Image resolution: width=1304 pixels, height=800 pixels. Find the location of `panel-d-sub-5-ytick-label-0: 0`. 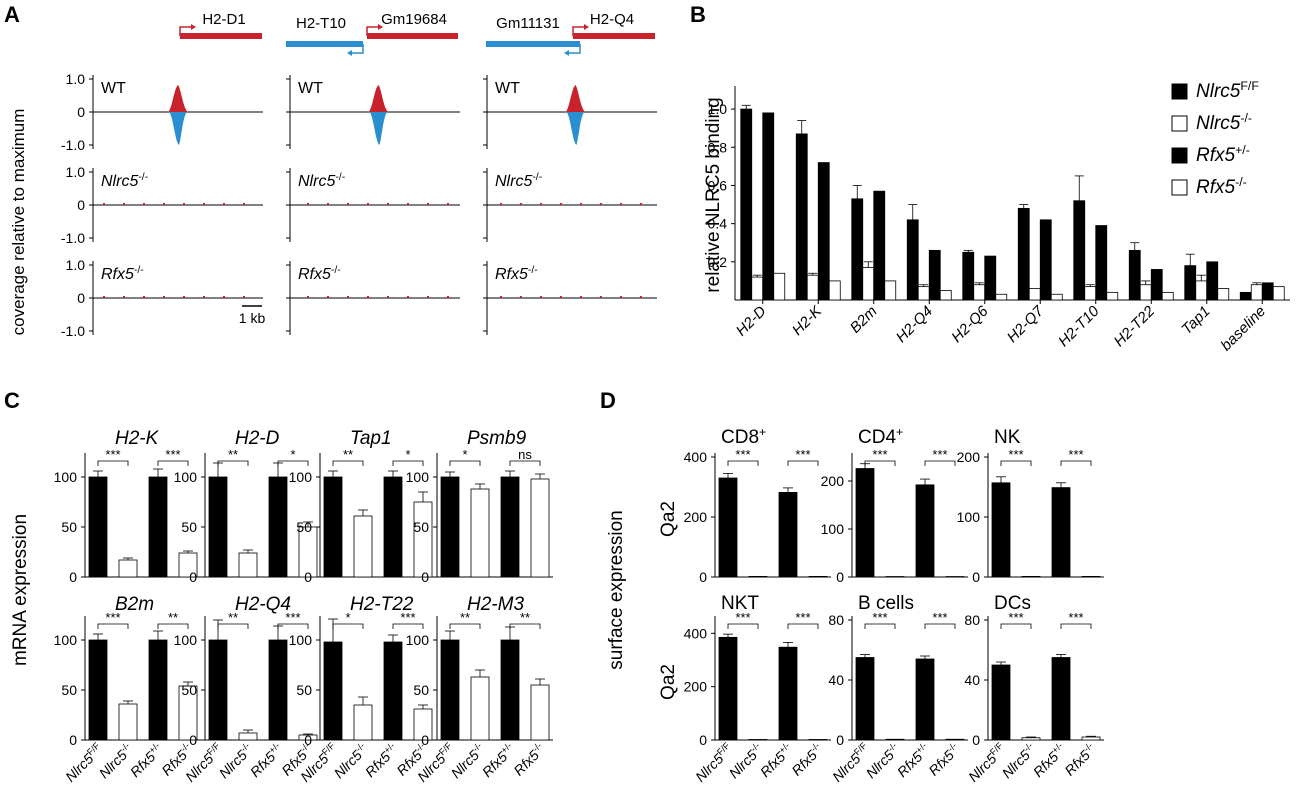

panel-d-sub-5-ytick-label-0: 0 is located at coordinates (976, 740).